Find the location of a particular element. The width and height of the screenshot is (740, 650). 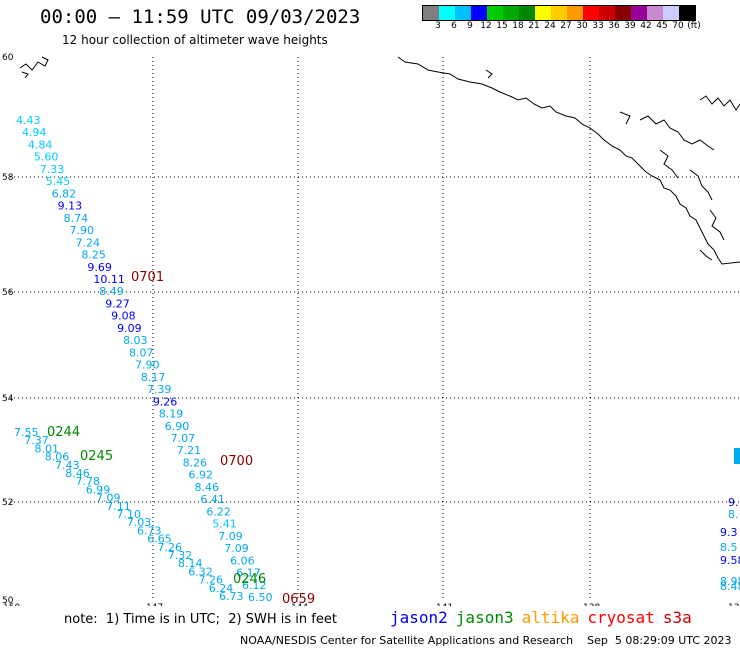

track-value-east: 7.09 is located at coordinates (230, 536).